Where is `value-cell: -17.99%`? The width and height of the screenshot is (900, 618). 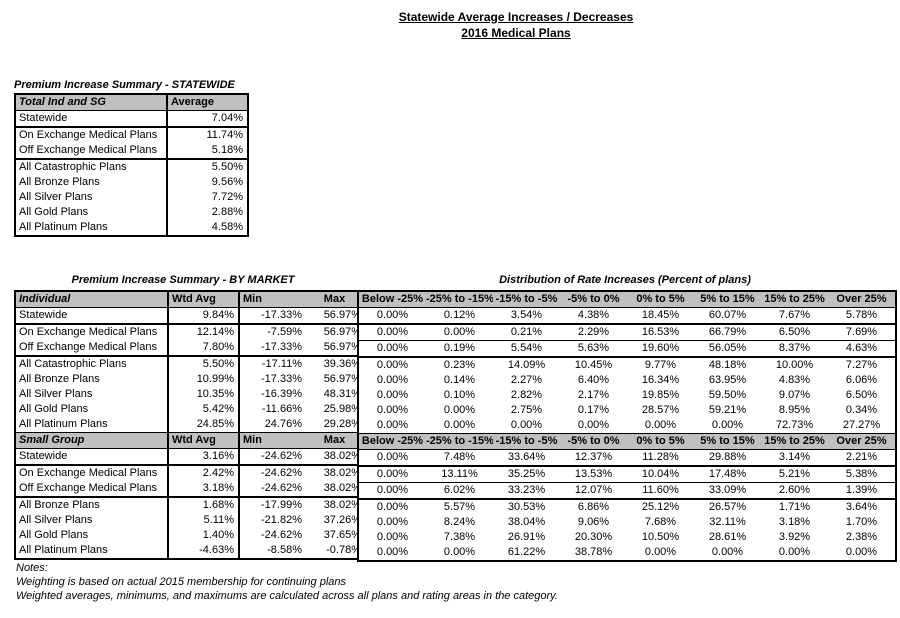
value-cell: -17.99% is located at coordinates (271, 504).